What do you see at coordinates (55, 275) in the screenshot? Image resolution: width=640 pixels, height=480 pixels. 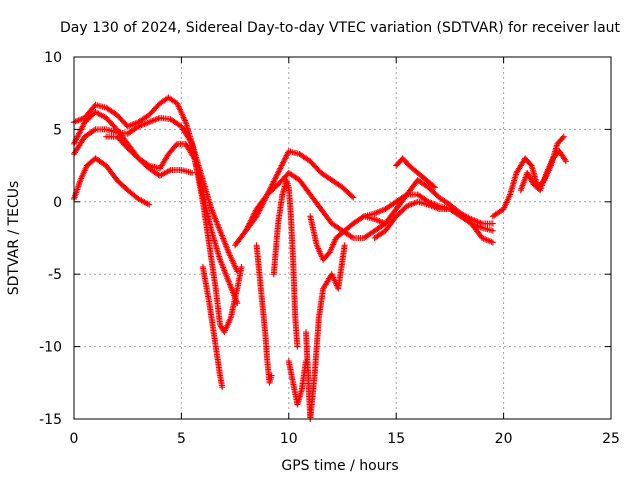 I see `y-tick-label: -5` at bounding box center [55, 275].